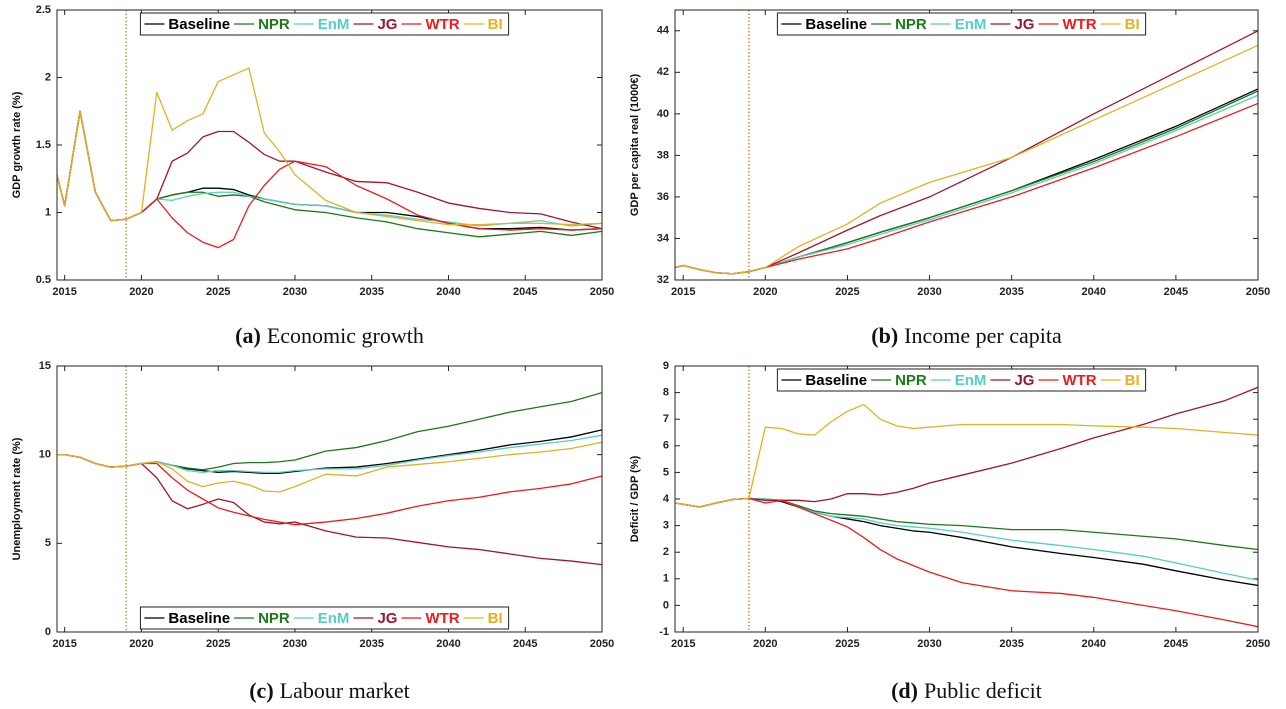  I want to click on y-tick-label: 32, so click(663, 280).